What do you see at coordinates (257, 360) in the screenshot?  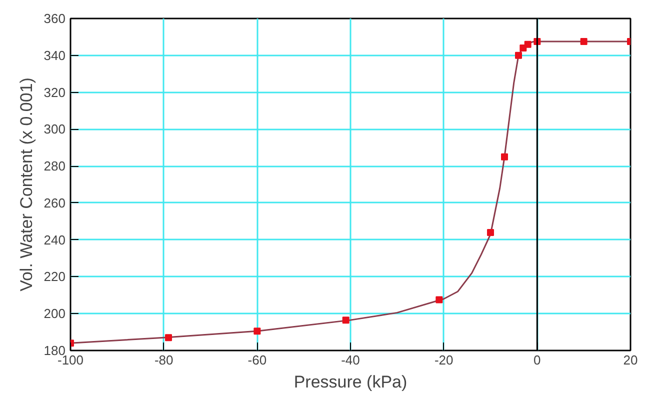 I see `x-tick-label: -60` at bounding box center [257, 360].